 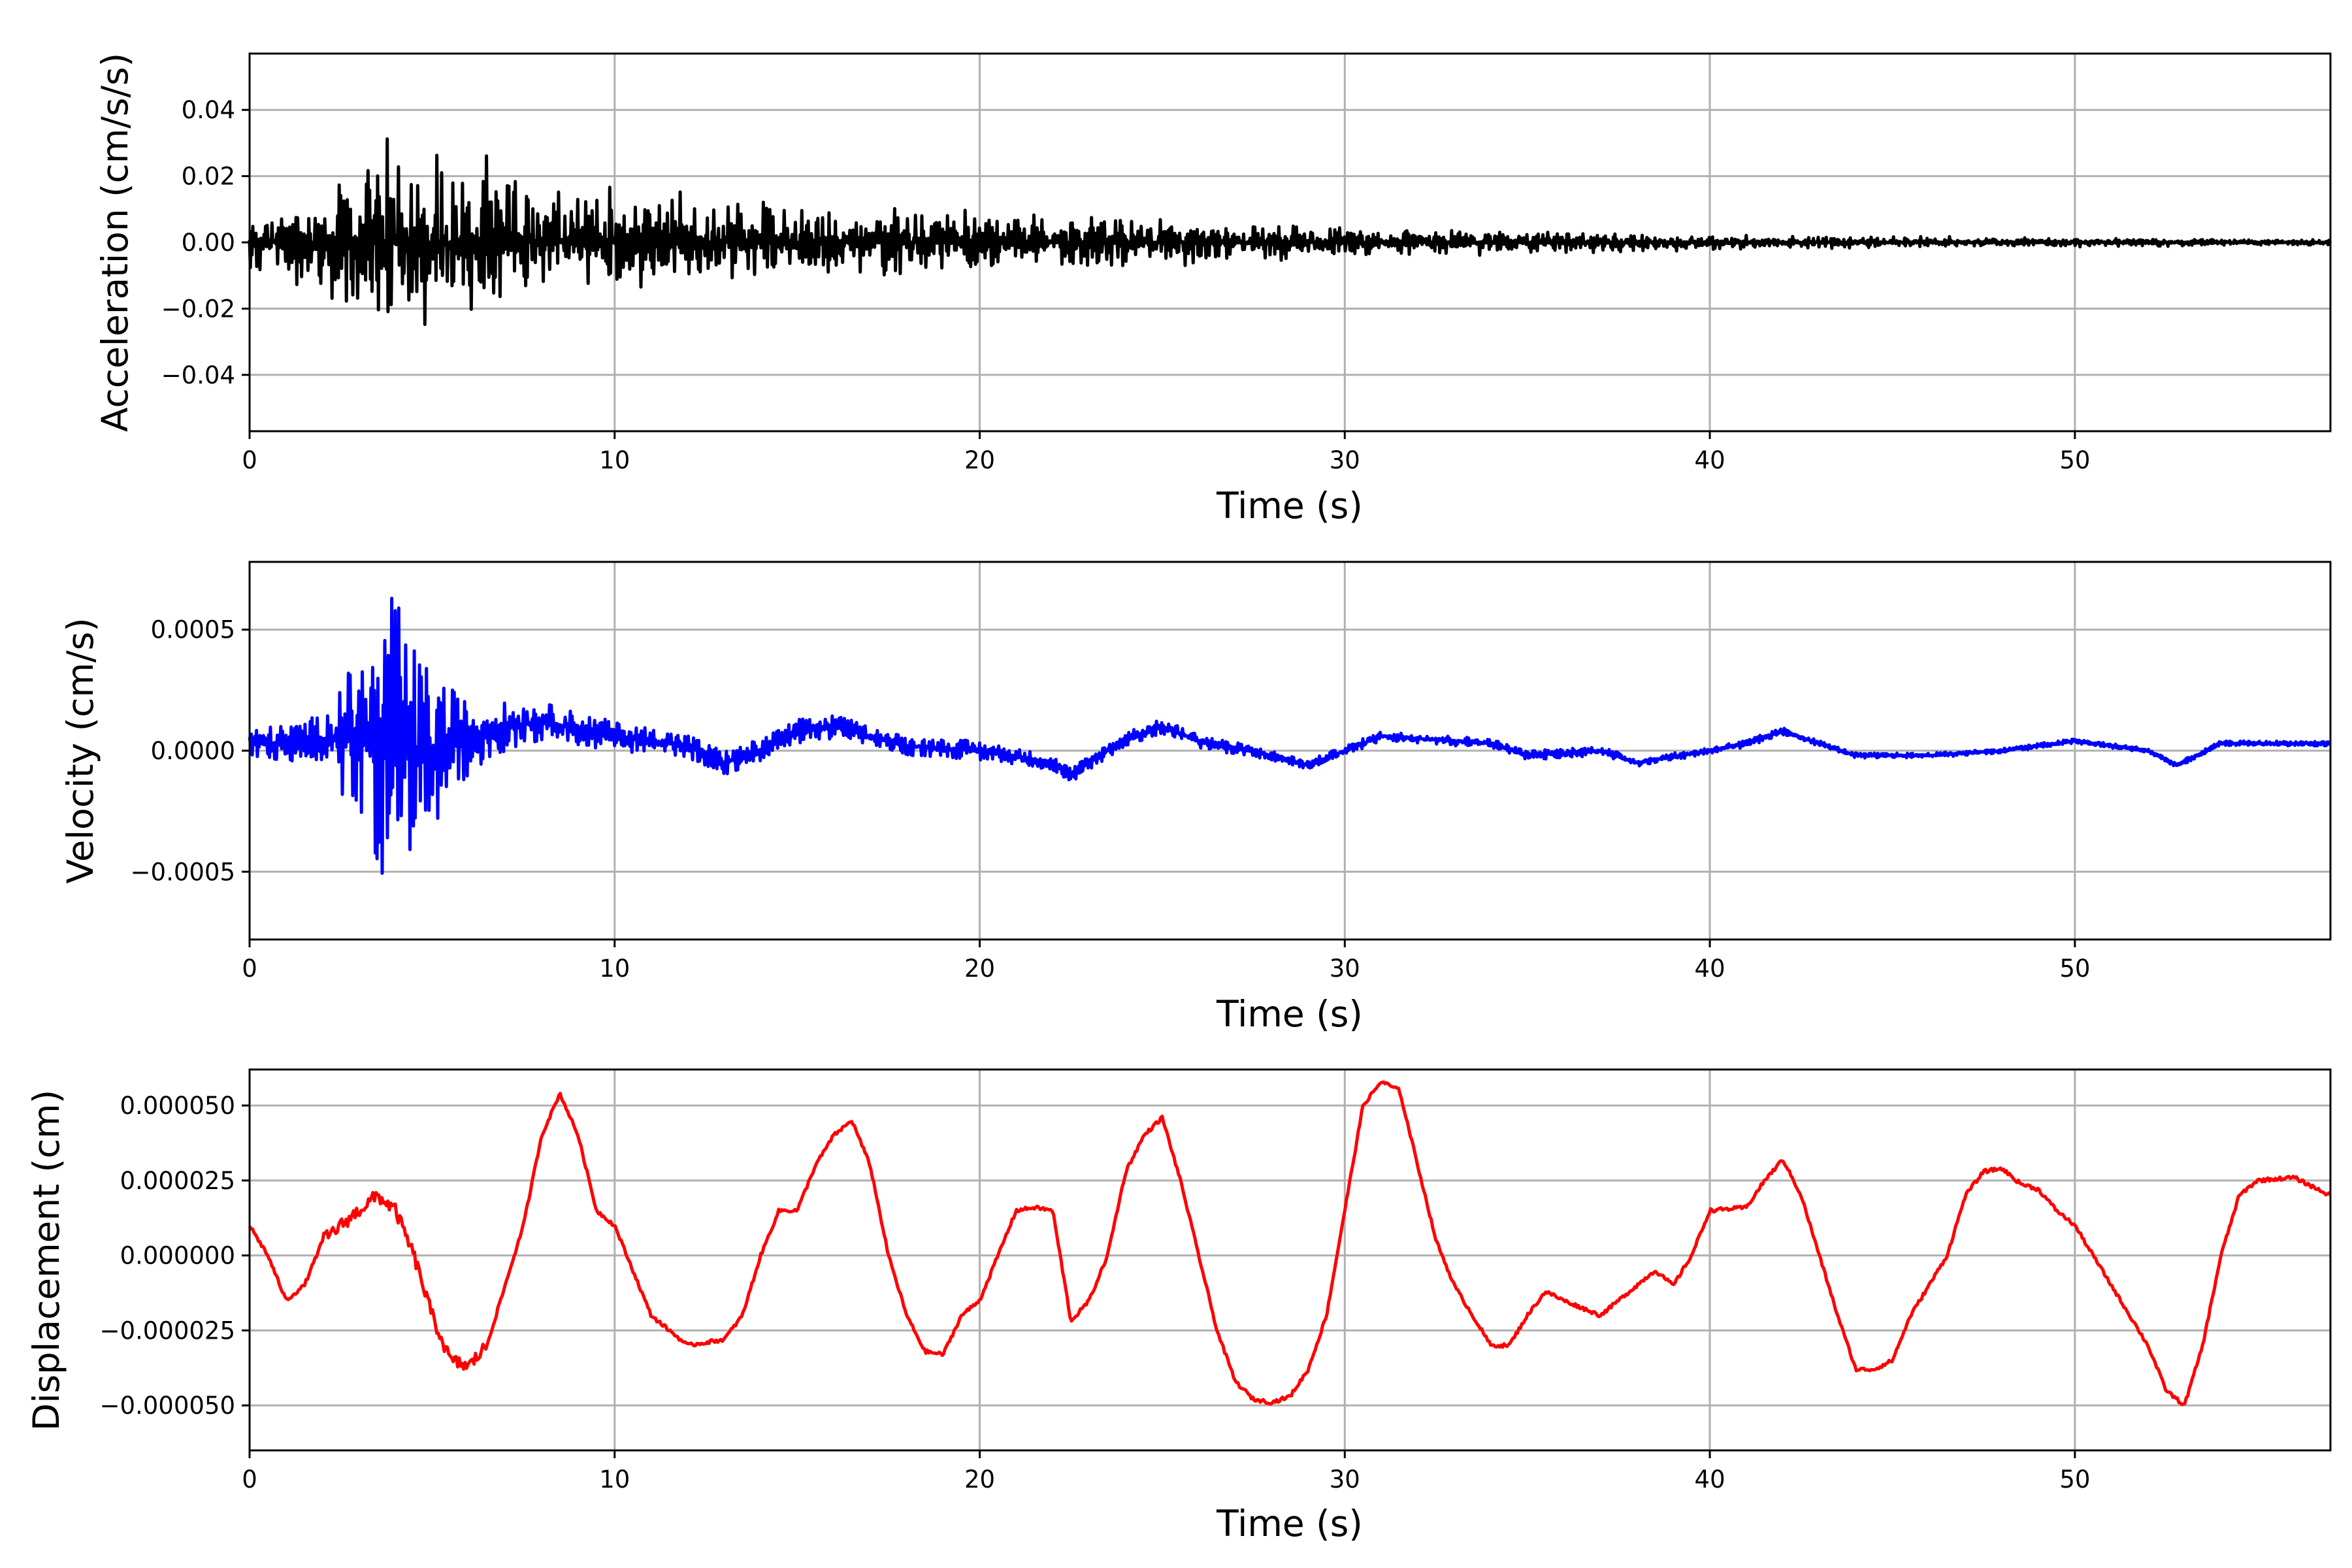 I want to click on velocity-ytick-label: 0.0005, so click(x=193, y=630).